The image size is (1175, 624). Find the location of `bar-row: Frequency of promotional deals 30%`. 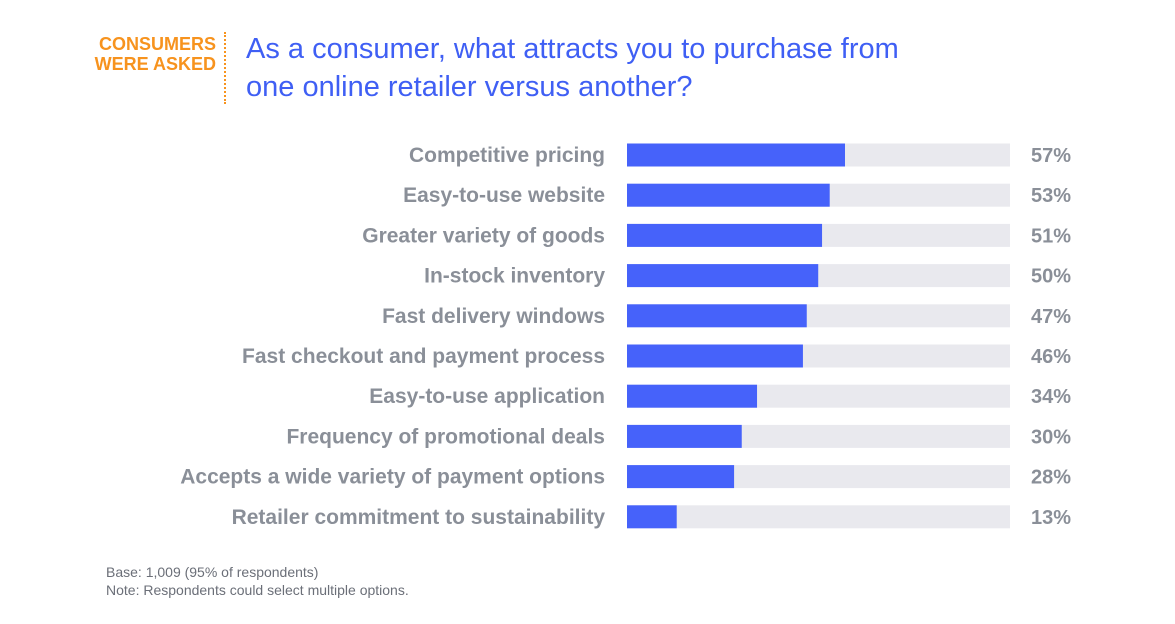

bar-row: Frequency of promotional deals 30% is located at coordinates (678, 436).